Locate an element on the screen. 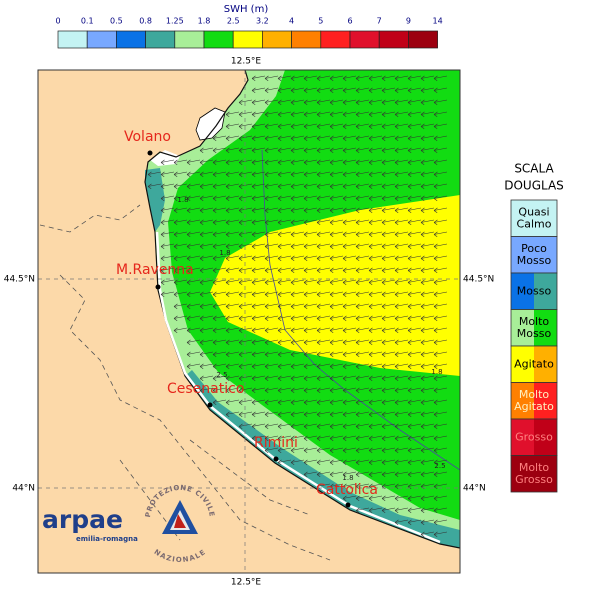  colorbar-tick-label: 14 is located at coordinates (438, 21).